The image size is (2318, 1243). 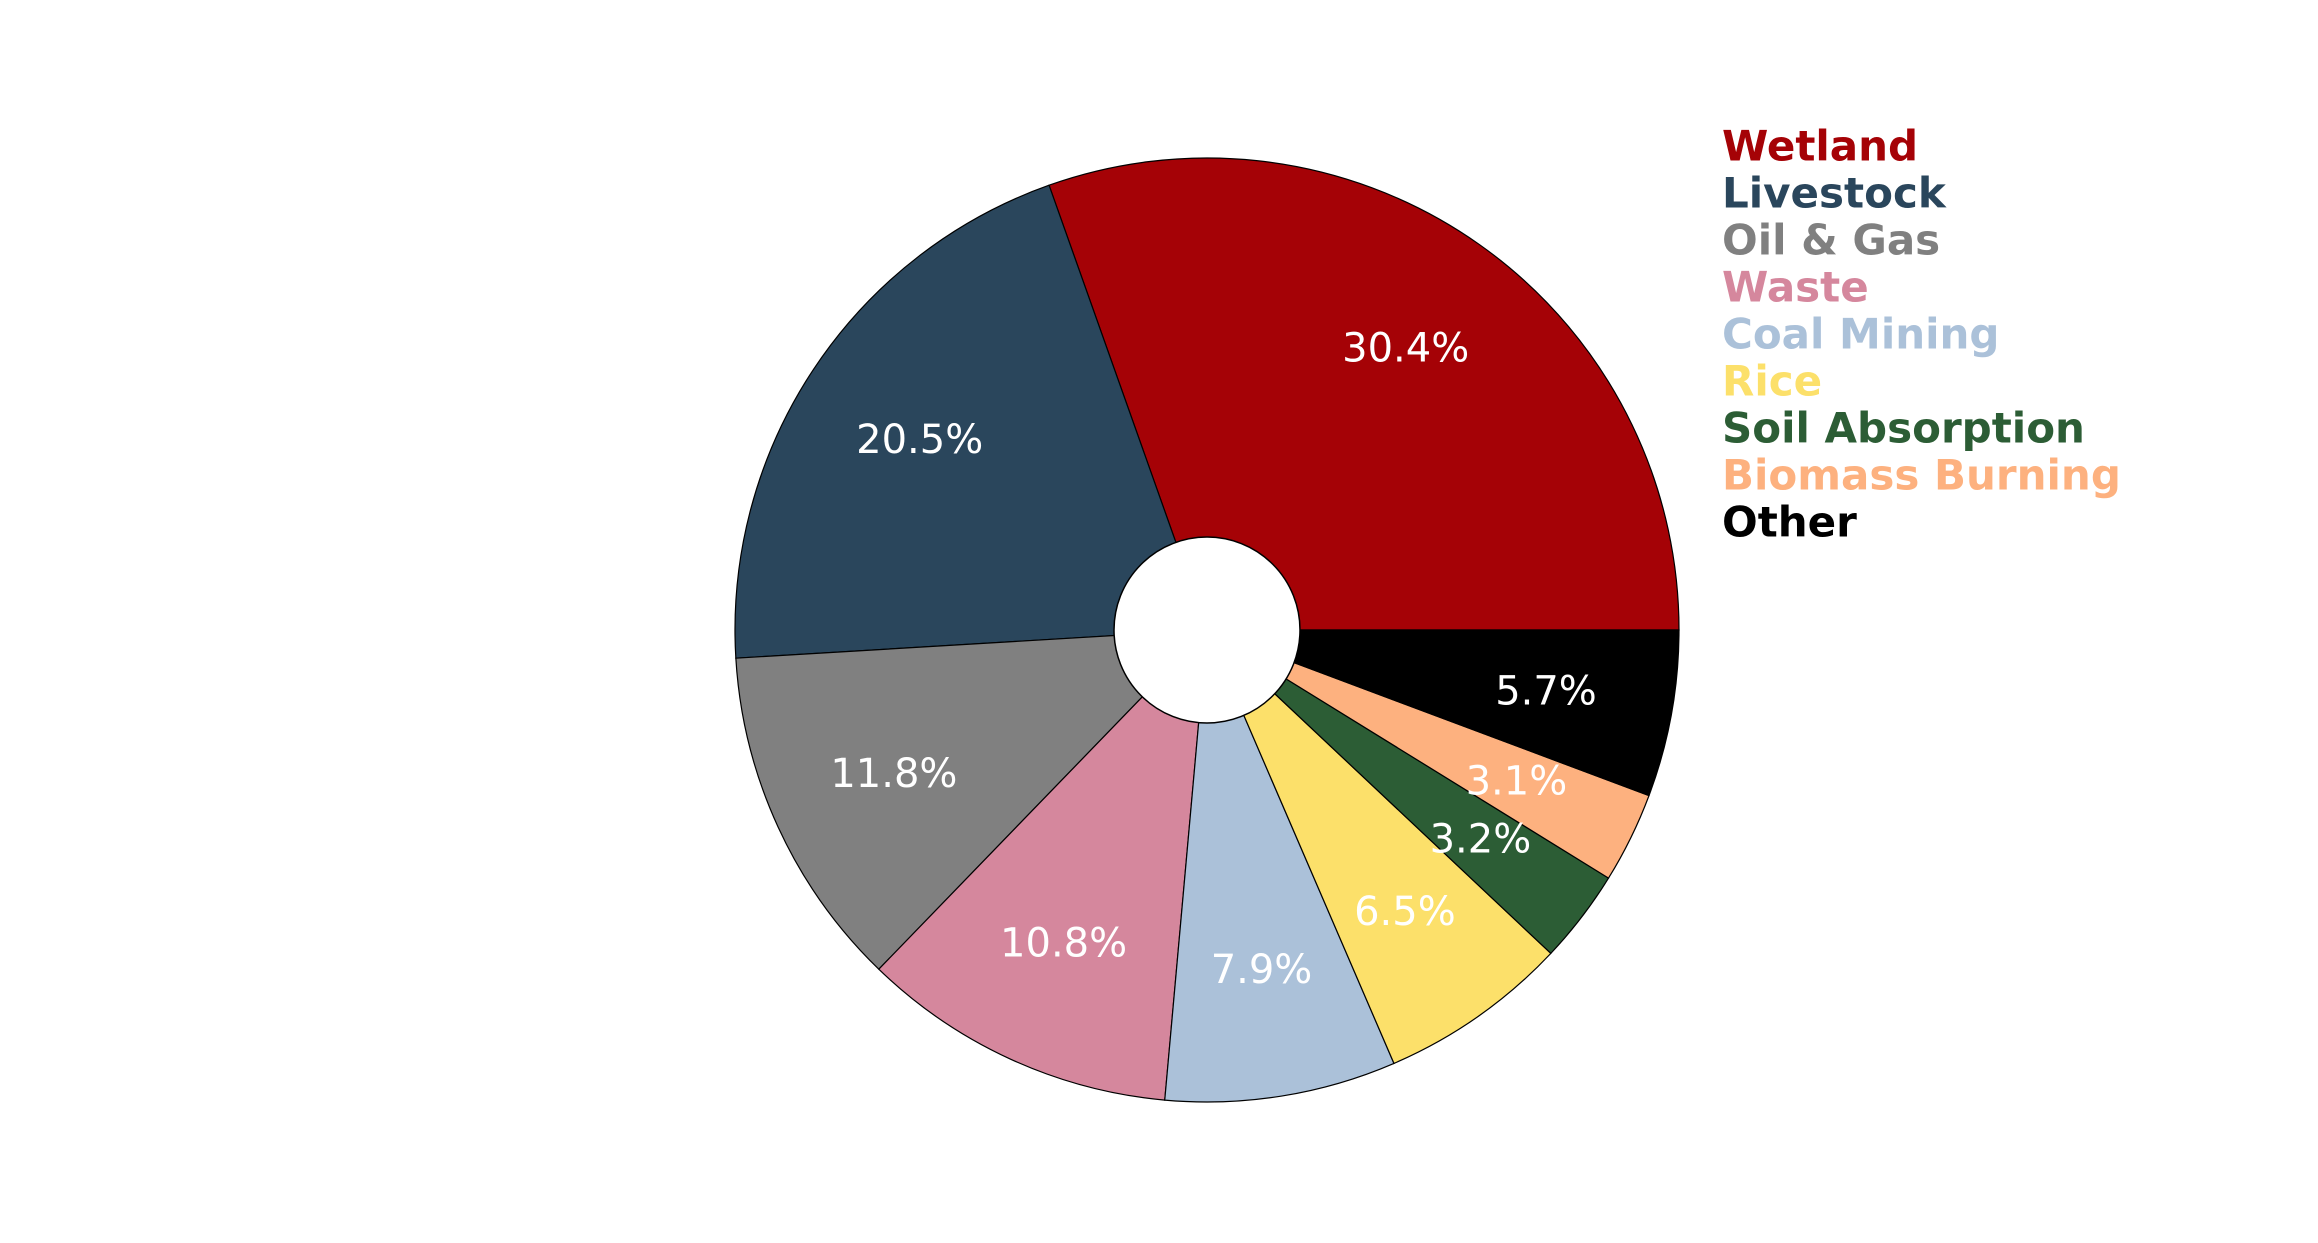 What do you see at coordinates (919, 440) in the screenshot?
I see `slice-label-livestock: 20.5%` at bounding box center [919, 440].